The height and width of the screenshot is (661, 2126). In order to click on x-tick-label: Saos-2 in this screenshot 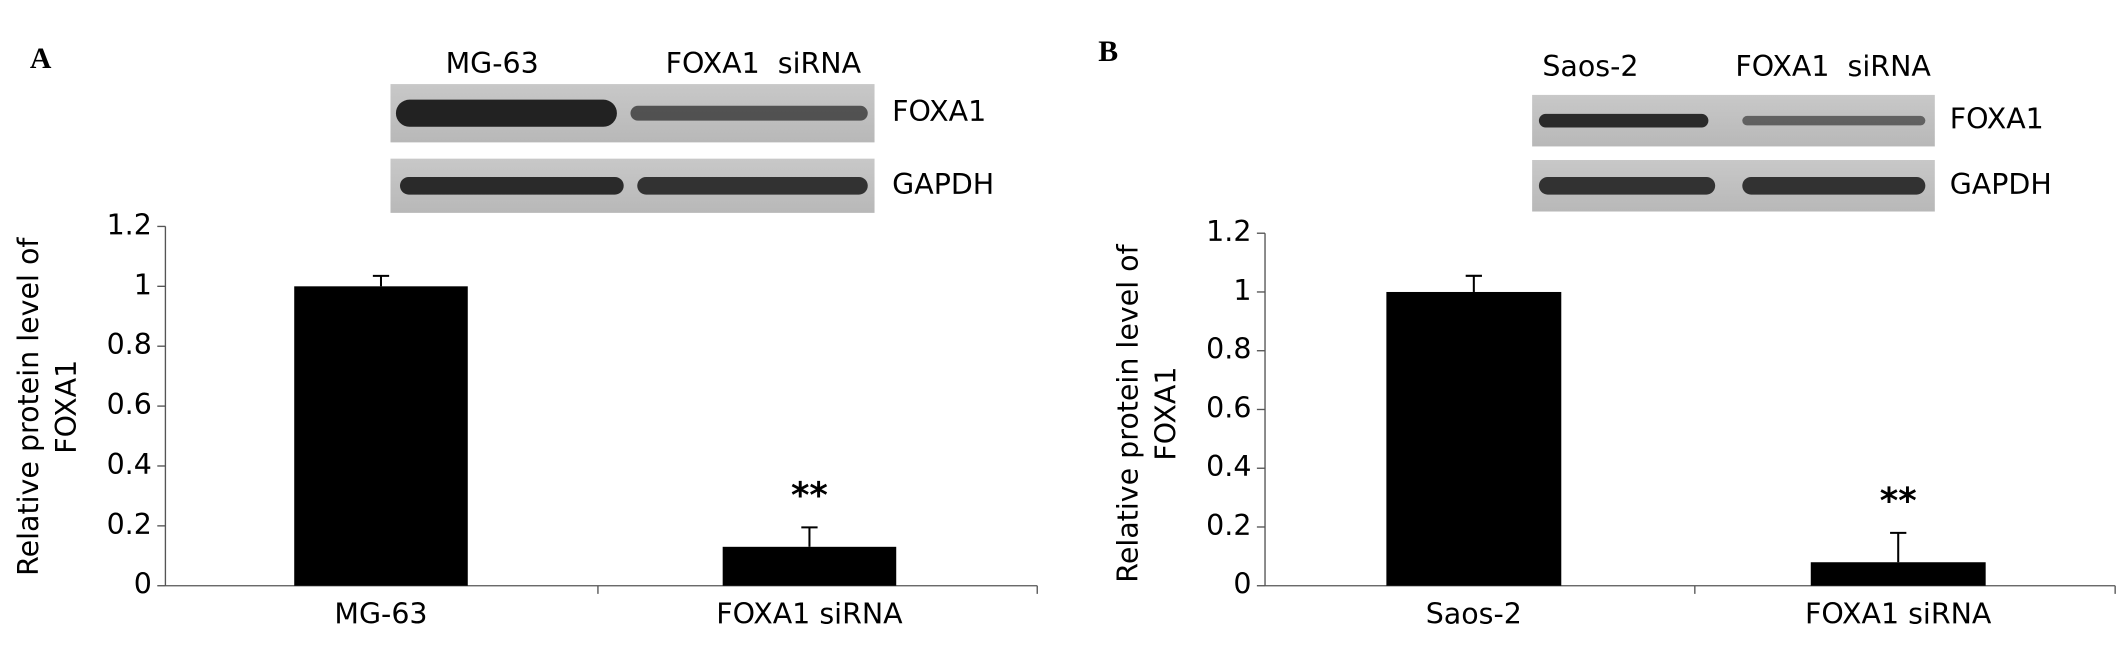, I will do `click(1474, 614)`.